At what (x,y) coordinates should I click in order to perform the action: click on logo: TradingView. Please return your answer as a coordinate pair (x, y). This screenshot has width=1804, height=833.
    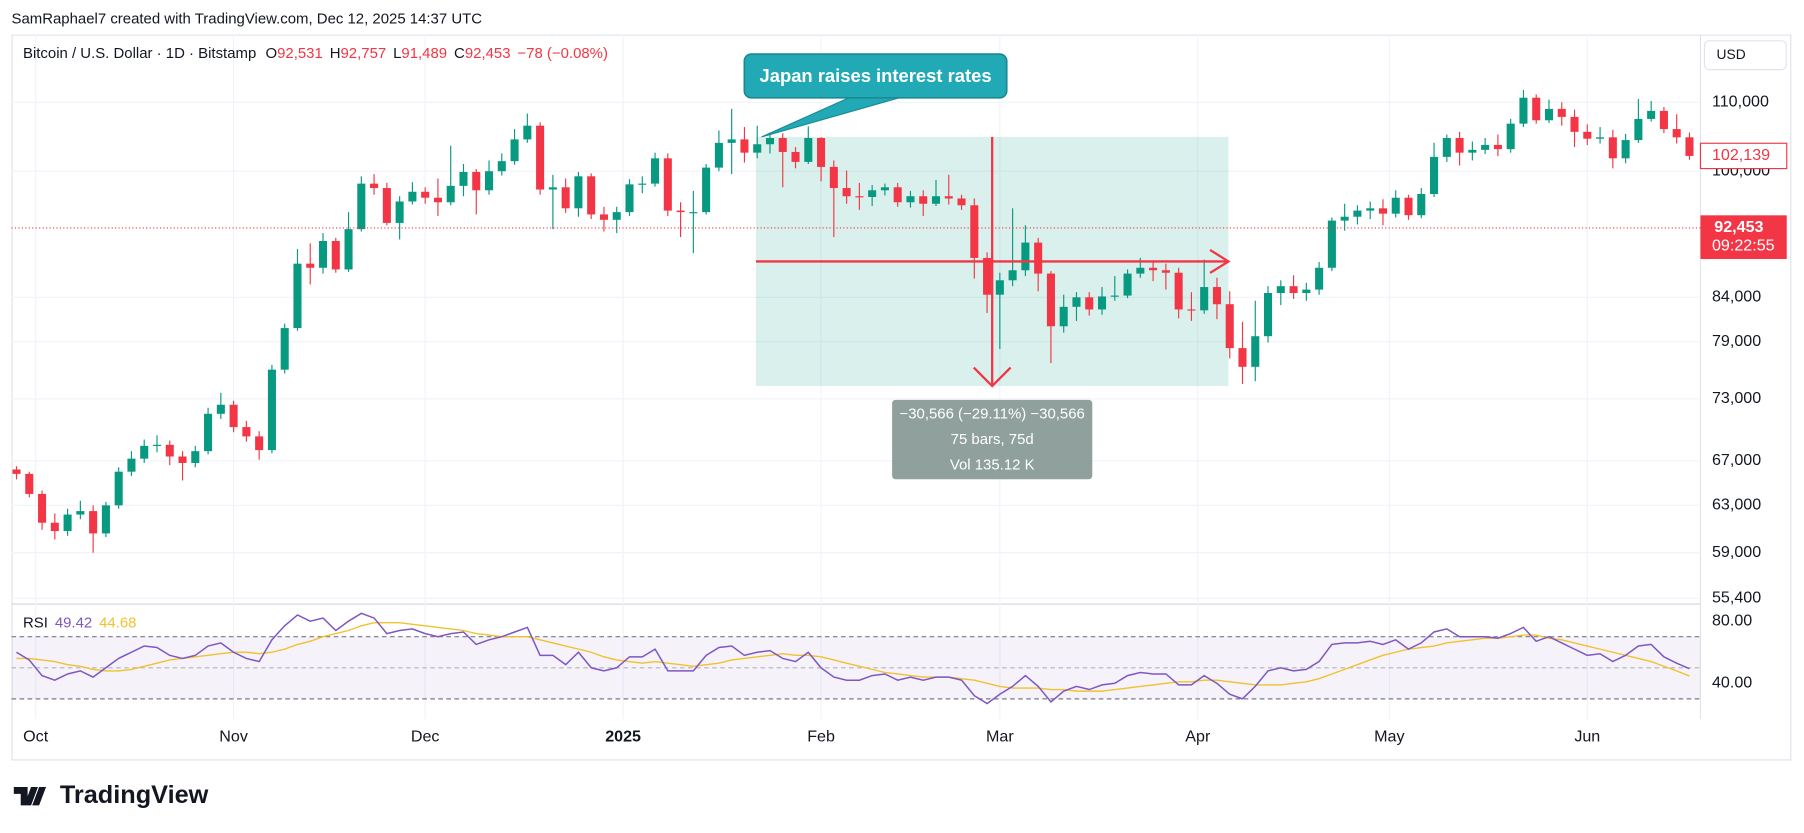
    Looking at the image, I should click on (111, 795).